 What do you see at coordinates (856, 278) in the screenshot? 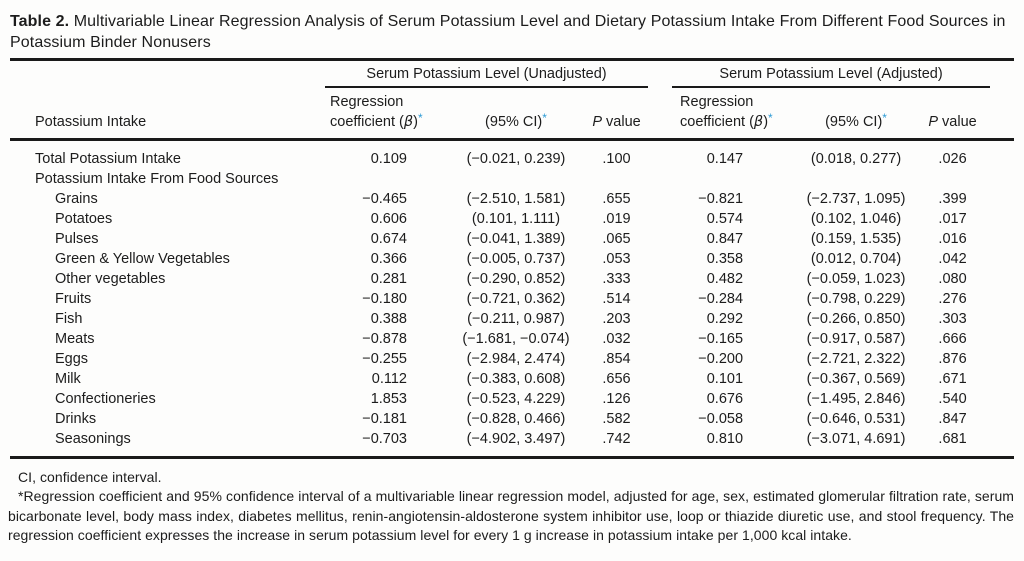
I see `adjusted-ci: (−0.059, 1.023)` at bounding box center [856, 278].